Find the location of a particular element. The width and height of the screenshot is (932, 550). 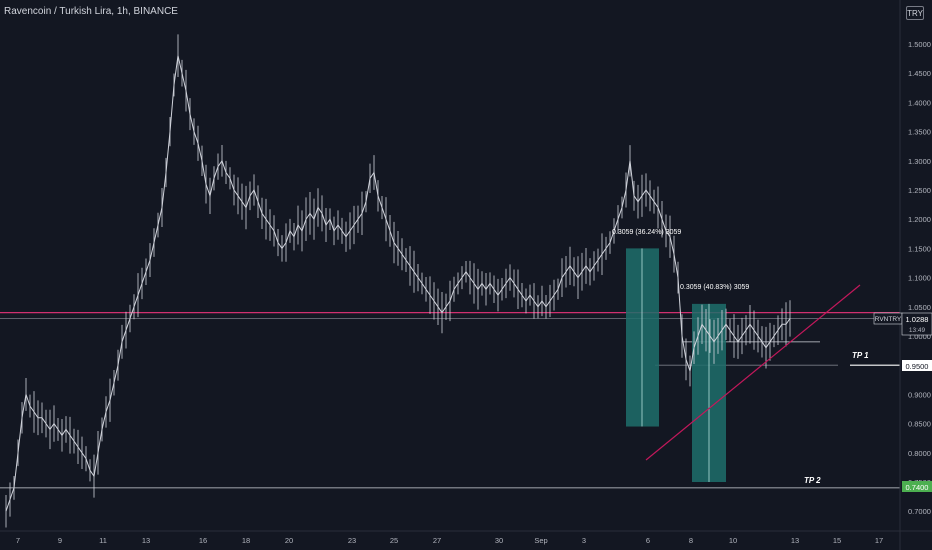

currency-button: TRY is located at coordinates (915, 13).